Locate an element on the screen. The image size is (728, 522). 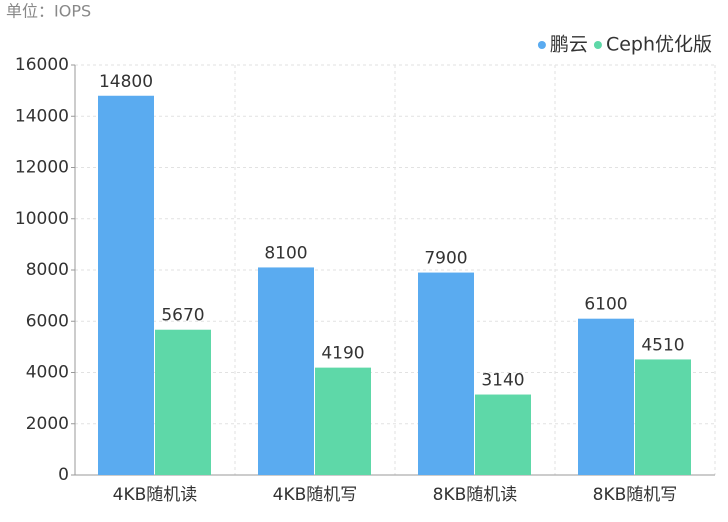
data-label: 7900 is located at coordinates (445, 259).